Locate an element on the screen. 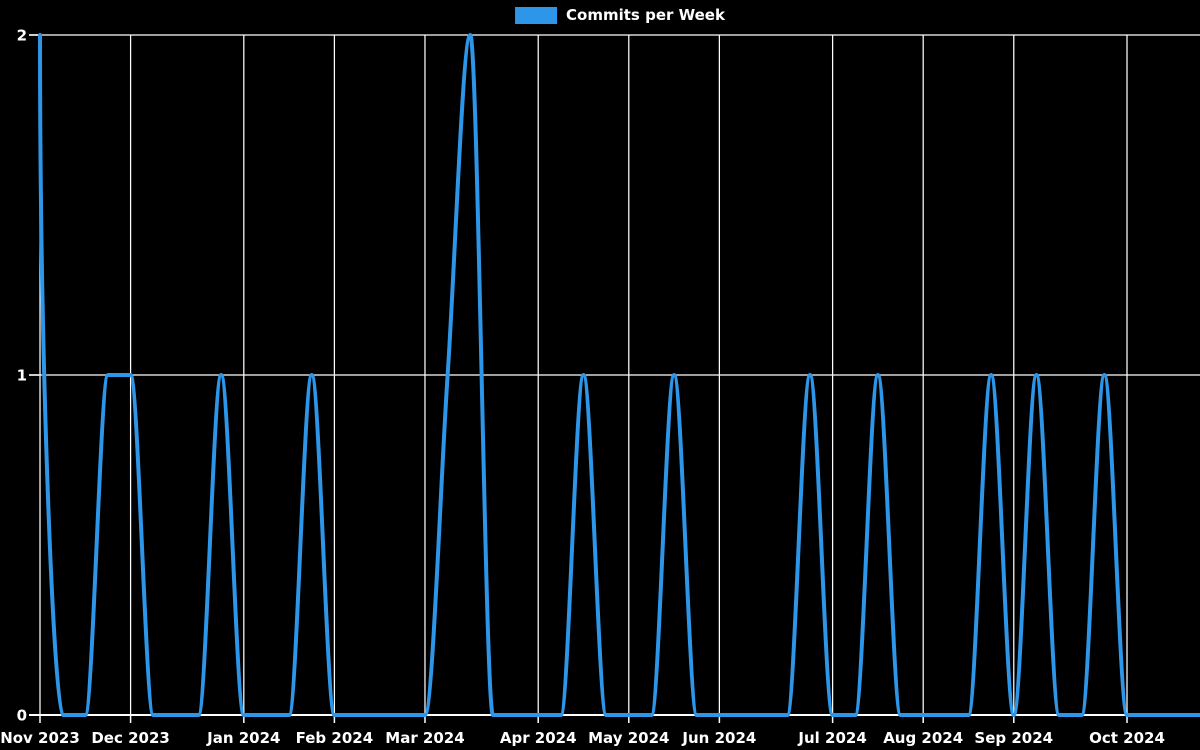  x-axis-label: Aug 2024 is located at coordinates (923, 738).